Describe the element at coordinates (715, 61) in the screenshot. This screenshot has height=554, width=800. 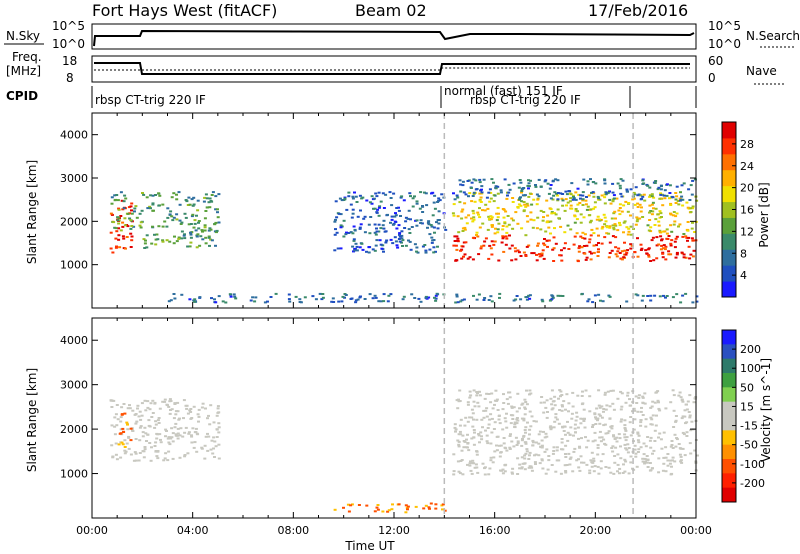
I see `nave-tick-high: 60` at that location.